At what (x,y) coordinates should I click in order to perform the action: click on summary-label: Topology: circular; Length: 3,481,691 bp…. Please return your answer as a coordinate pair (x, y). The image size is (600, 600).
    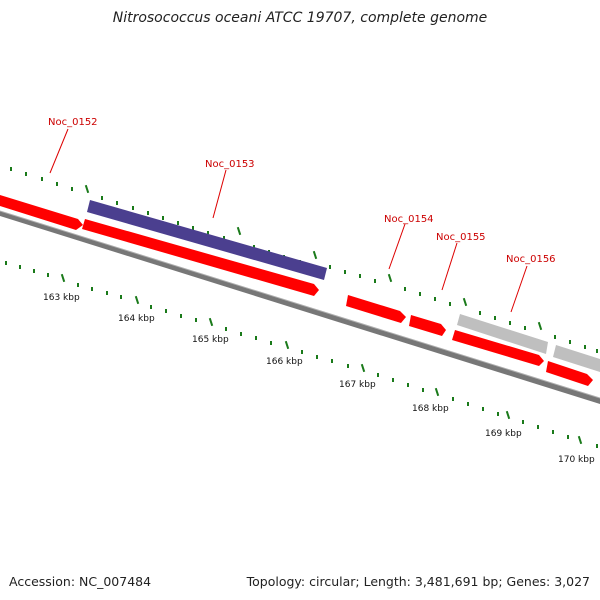
    Looking at the image, I should click on (418, 581).